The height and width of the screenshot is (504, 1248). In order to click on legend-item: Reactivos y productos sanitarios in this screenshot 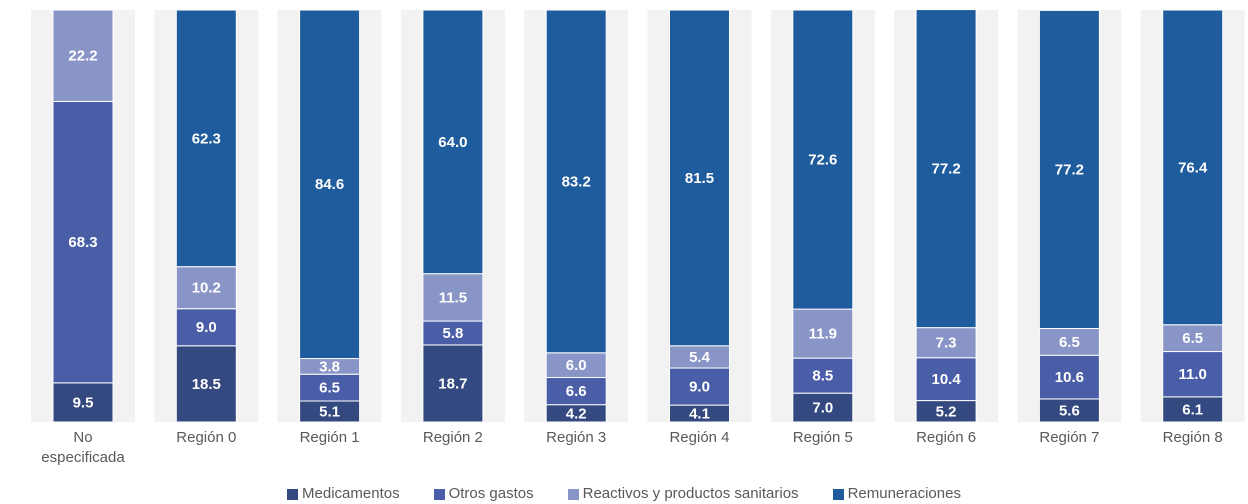, I will do `click(683, 494)`.